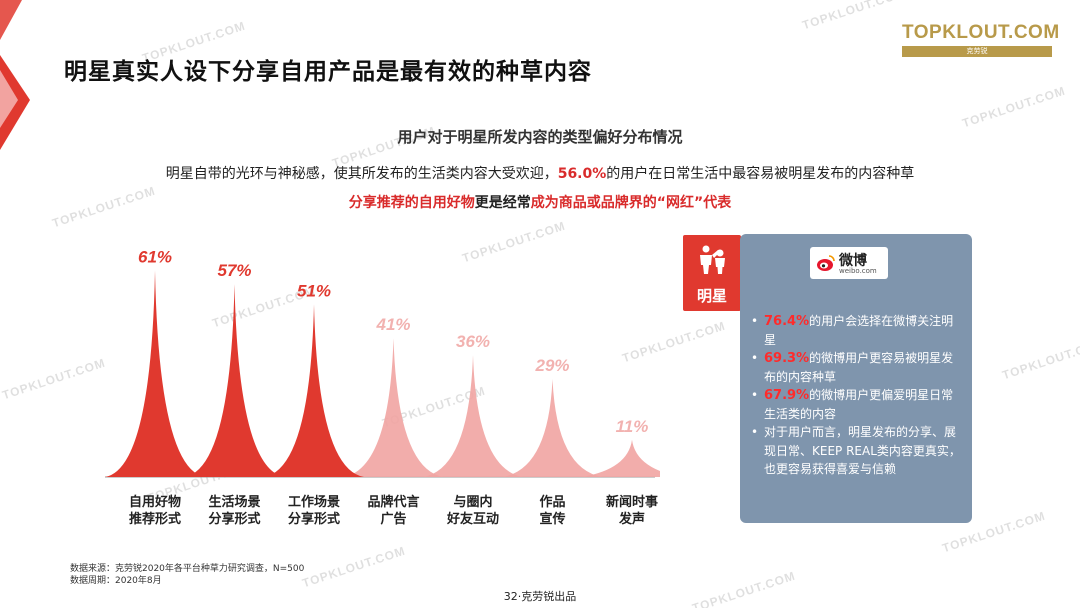 The width and height of the screenshot is (1080, 608). What do you see at coordinates (361, 174) in the screenshot?
I see `desc-text: 明星自带的光环与神秘感，使其所发布的生活类内容大受欢迎，` at bounding box center [361, 174].